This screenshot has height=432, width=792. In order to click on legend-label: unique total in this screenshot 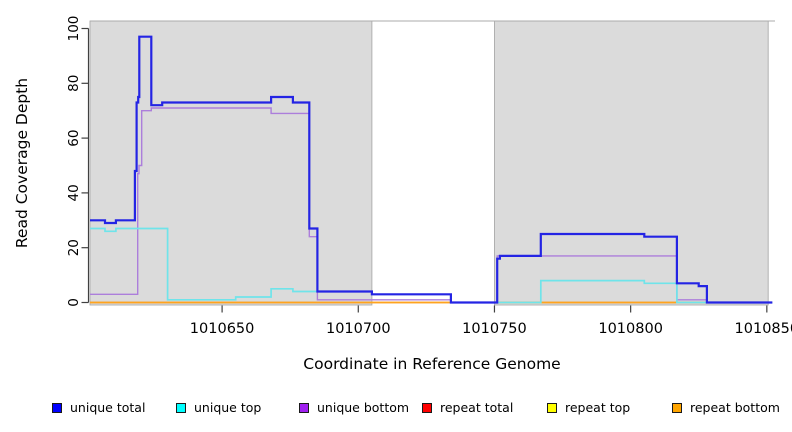, I will do `click(108, 407)`.